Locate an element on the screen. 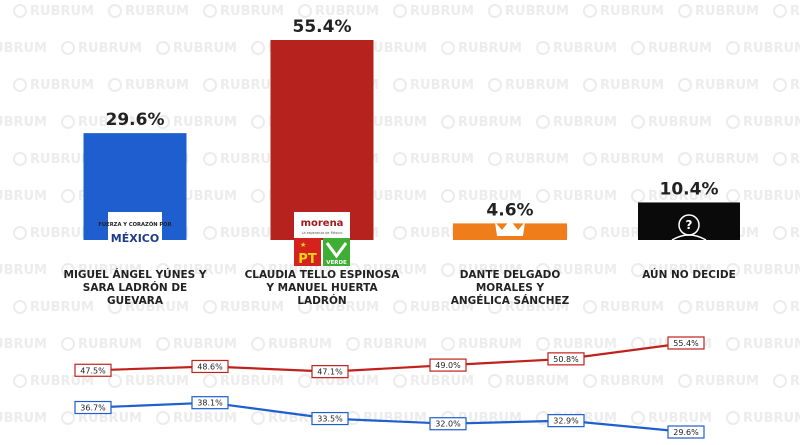  pt-label: PT is located at coordinates (307, 259).